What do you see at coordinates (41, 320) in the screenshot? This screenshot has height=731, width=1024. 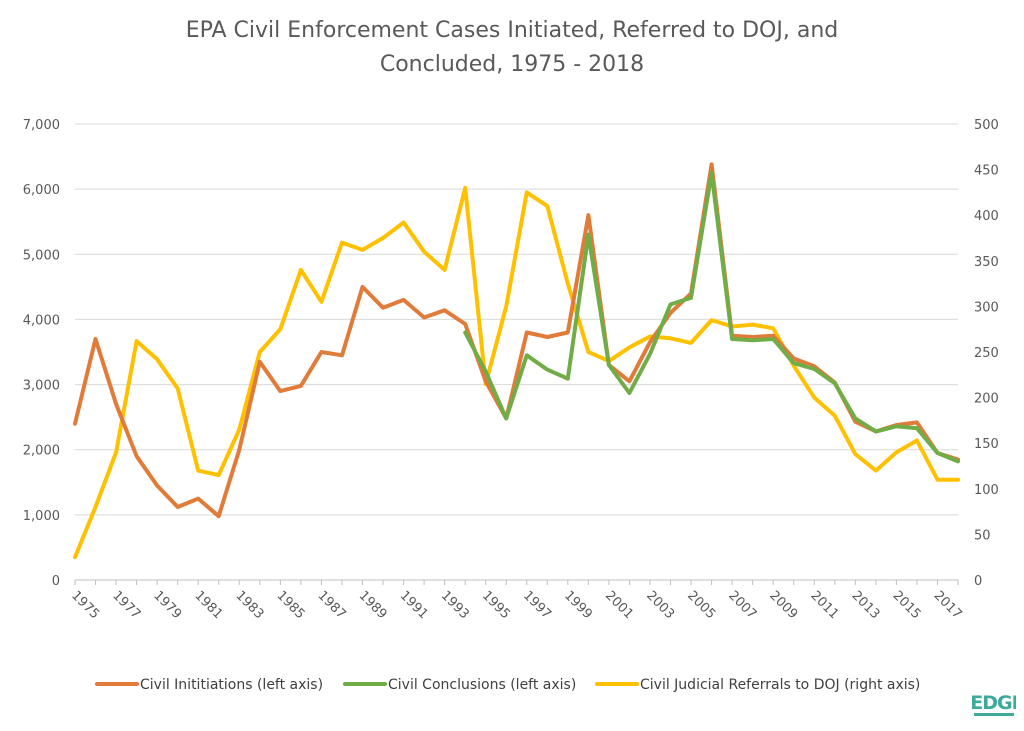 I see `left-axis-tick-label: 4,000` at bounding box center [41, 320].